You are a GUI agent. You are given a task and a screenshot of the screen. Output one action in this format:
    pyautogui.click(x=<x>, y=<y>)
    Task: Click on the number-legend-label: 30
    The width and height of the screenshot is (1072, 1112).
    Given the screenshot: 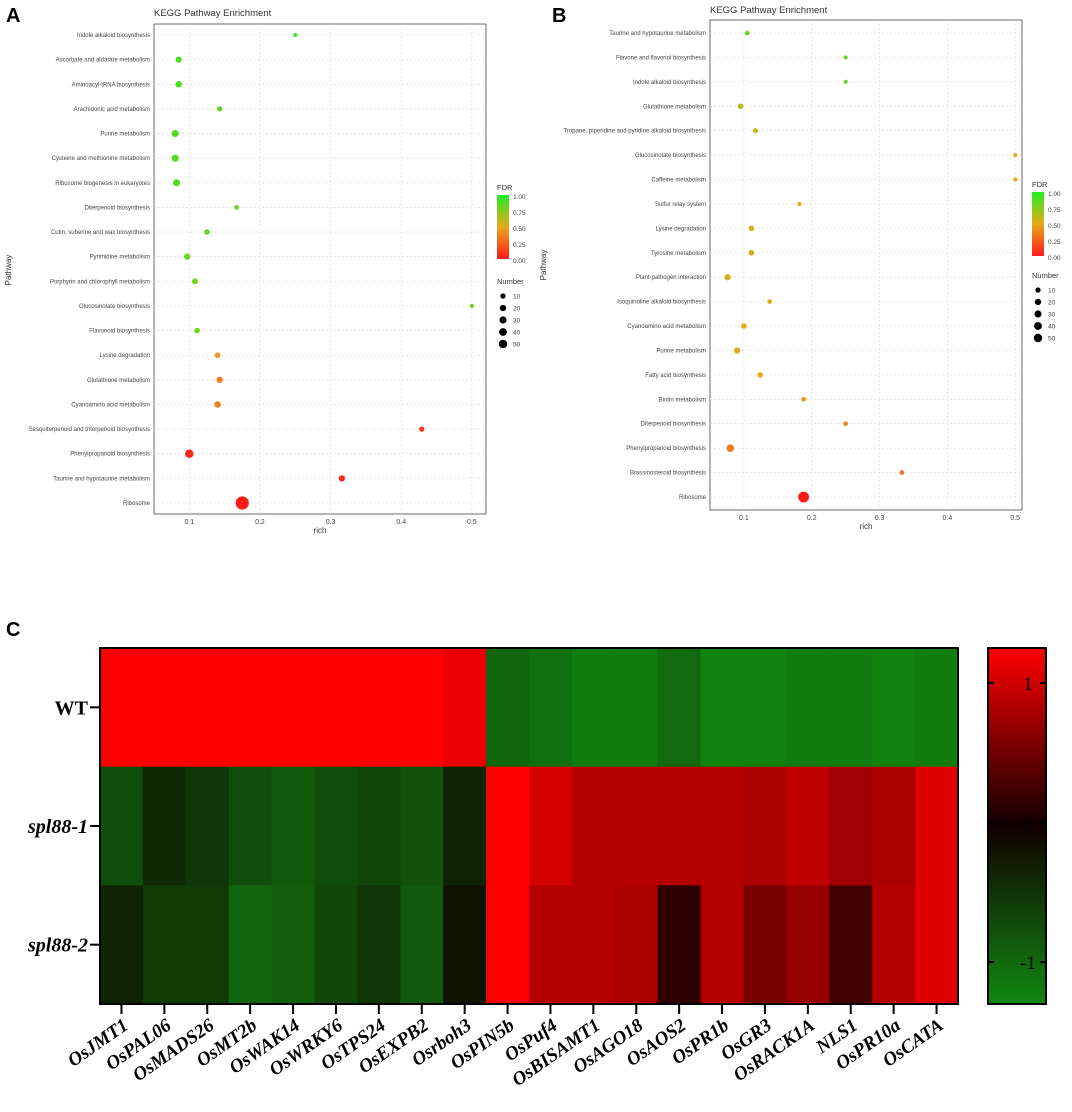 What is the action you would take?
    pyautogui.click(x=517, y=321)
    